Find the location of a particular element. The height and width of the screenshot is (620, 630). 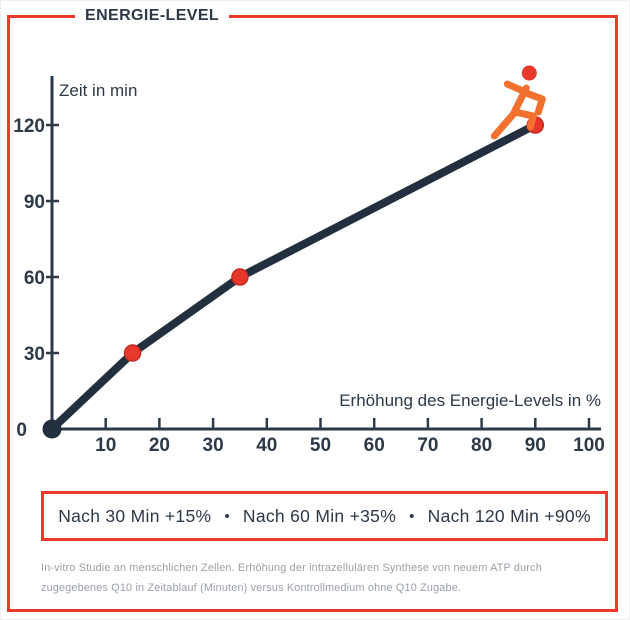

x-tick-label: 90 is located at coordinates (535, 445).